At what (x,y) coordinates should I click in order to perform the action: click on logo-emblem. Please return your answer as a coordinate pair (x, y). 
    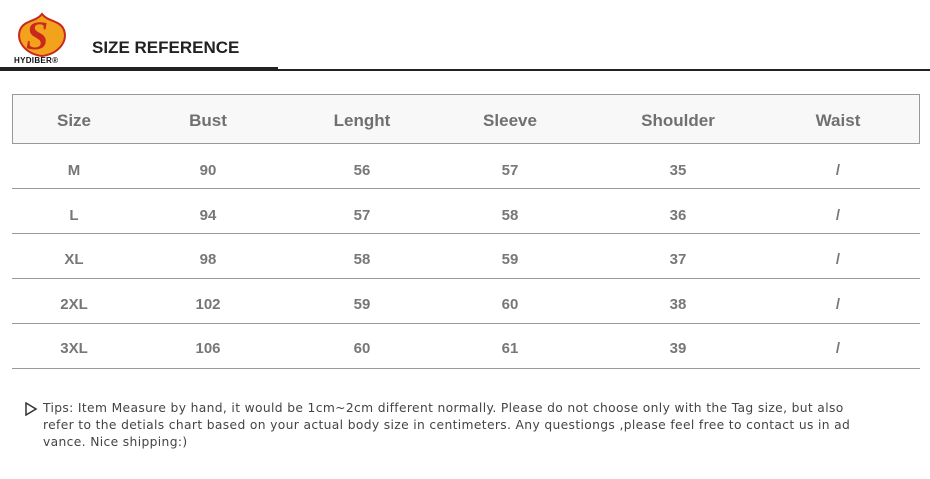
    Looking at the image, I should click on (42, 35).